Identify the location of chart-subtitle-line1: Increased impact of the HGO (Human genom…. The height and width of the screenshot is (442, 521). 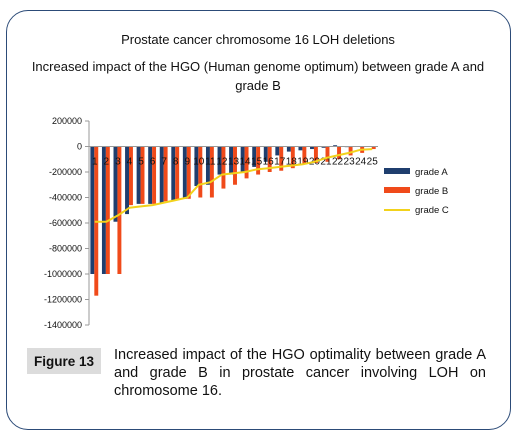
(258, 66).